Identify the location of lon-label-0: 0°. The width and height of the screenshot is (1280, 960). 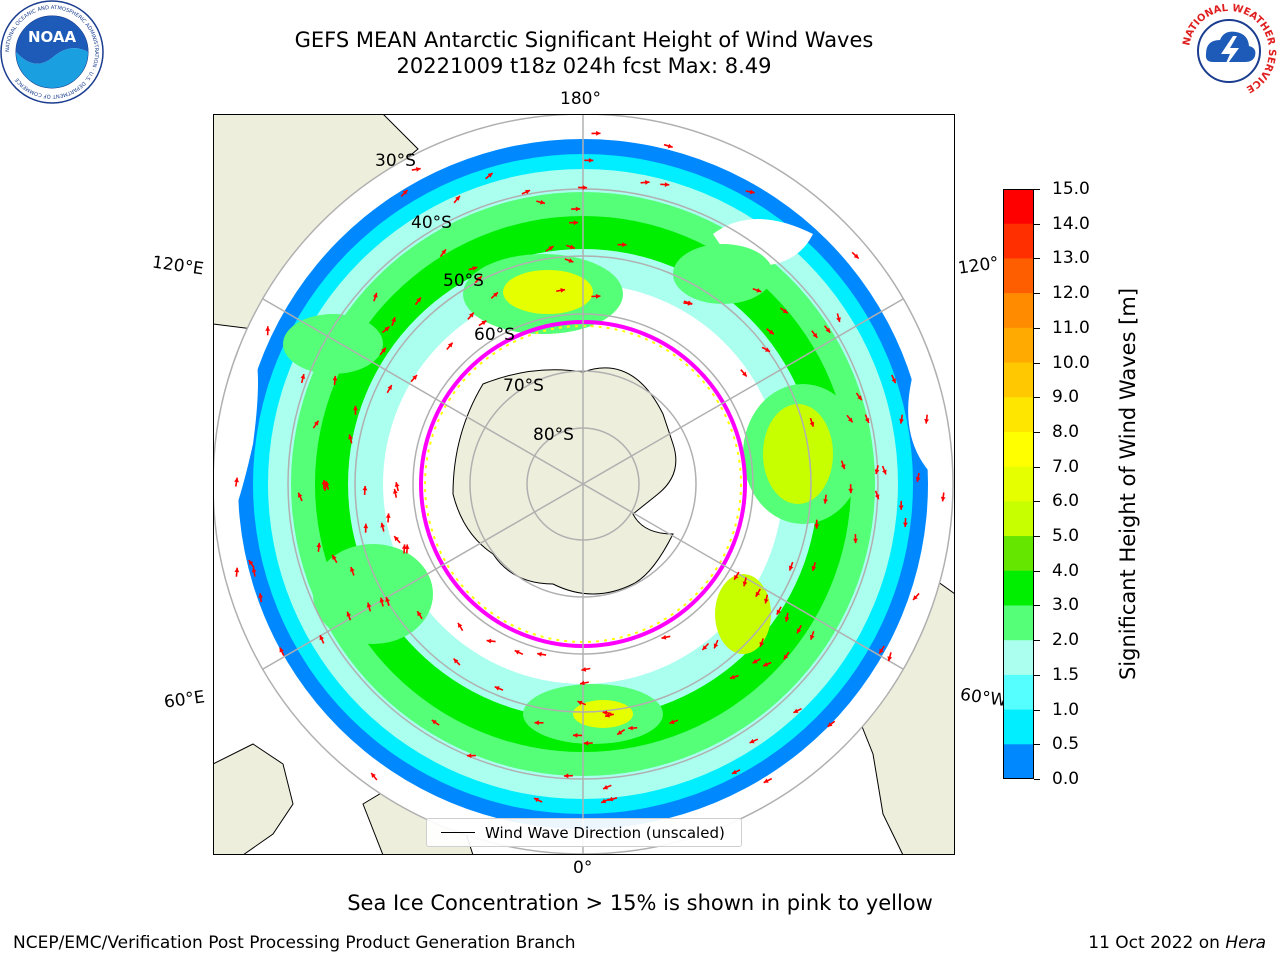
(583, 868).